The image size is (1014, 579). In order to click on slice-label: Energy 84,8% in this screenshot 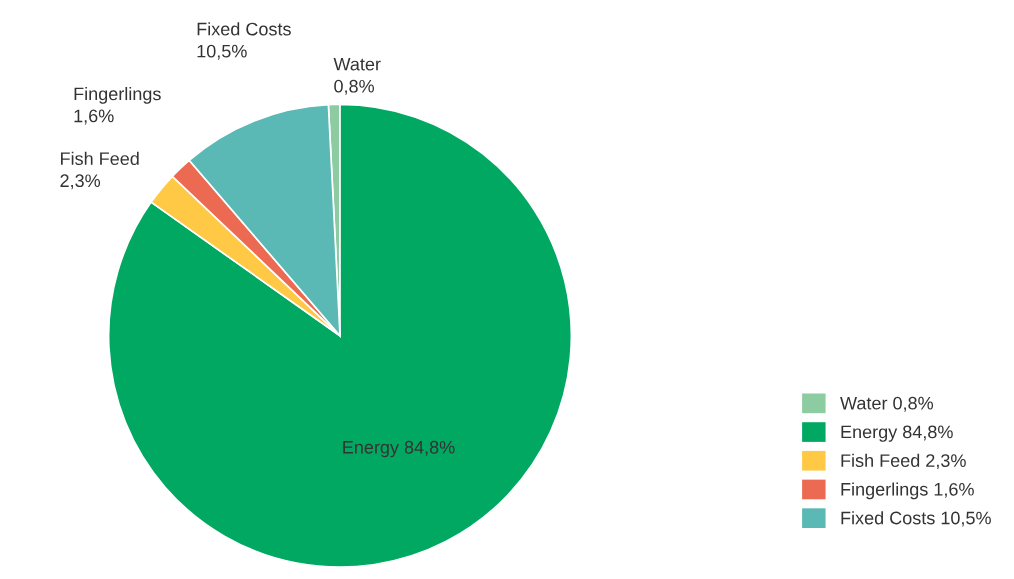, I will do `click(399, 449)`.